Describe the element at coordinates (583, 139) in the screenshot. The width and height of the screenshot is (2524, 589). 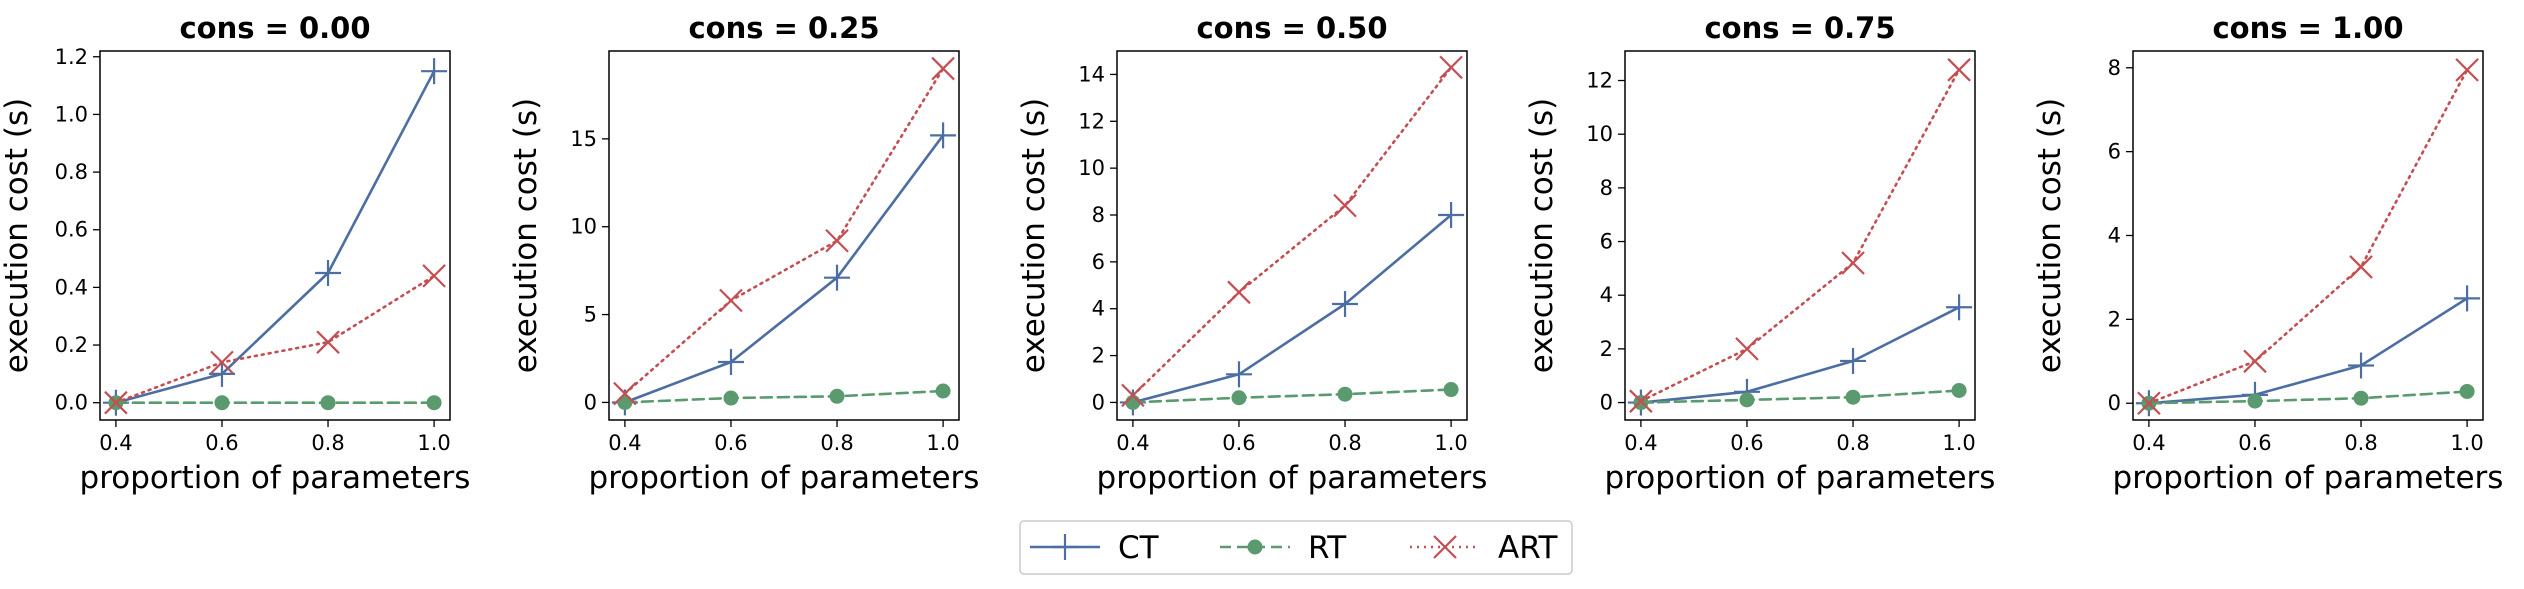
I see `y-tick-label: 15` at that location.